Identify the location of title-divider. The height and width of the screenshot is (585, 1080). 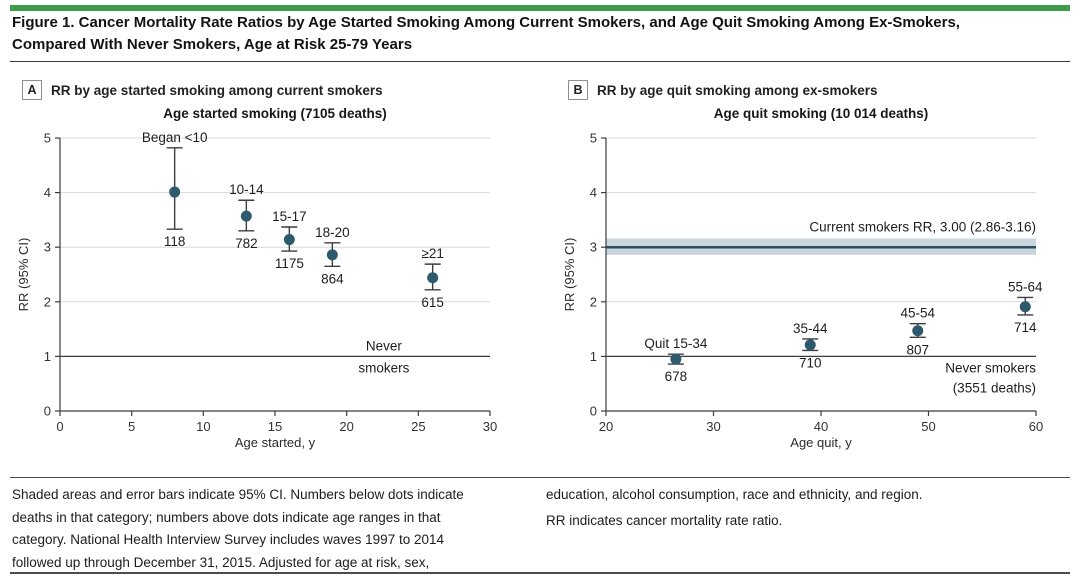
(540, 61).